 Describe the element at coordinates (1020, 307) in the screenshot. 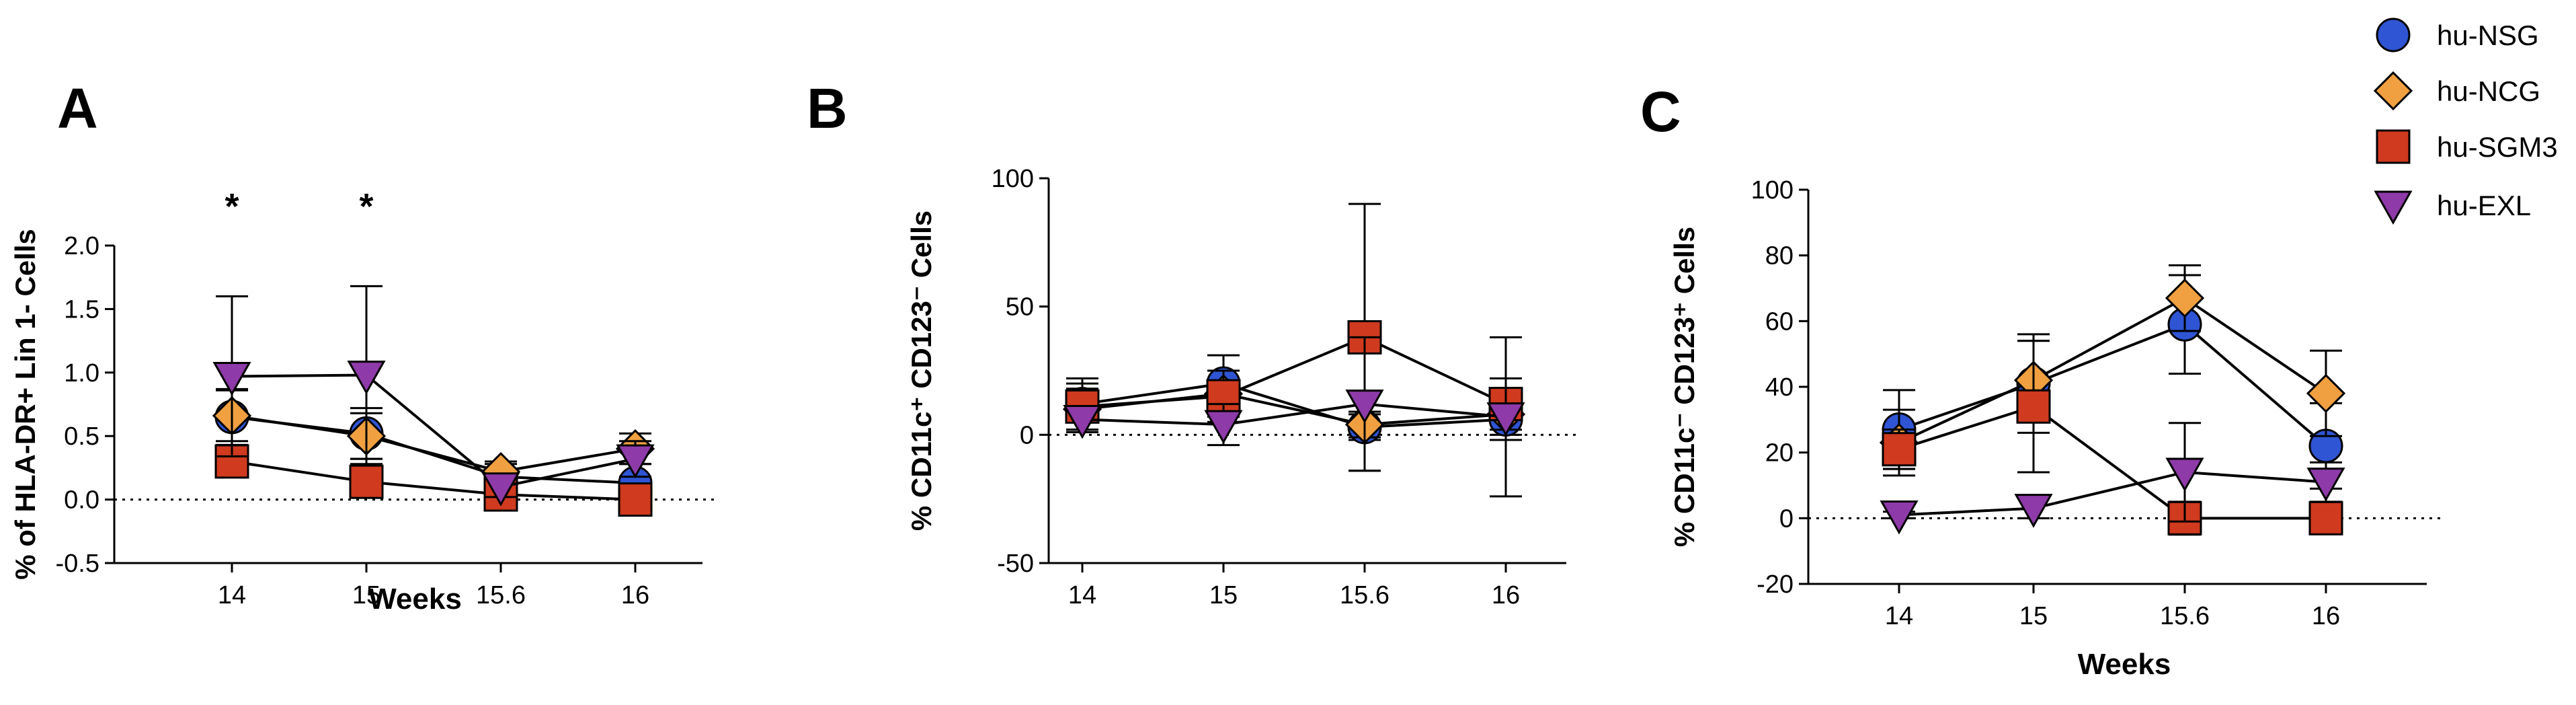

I see `y-tick-label: 50` at that location.